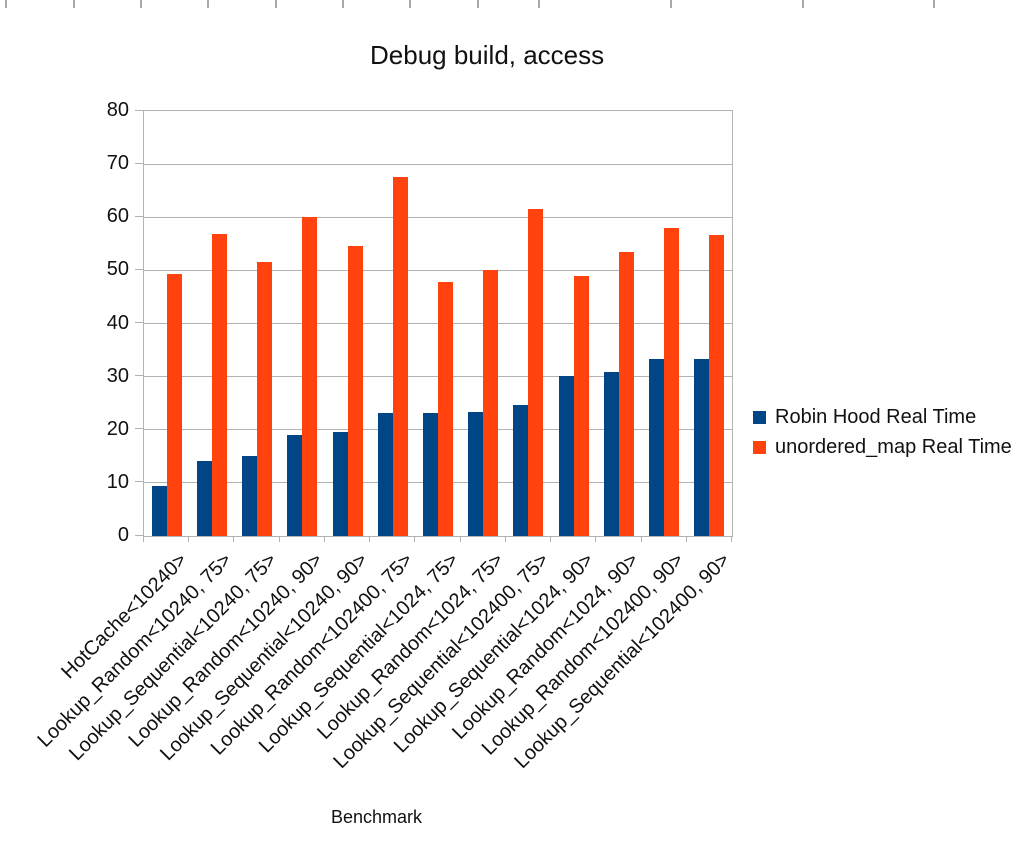 Image resolution: width=1026 pixels, height=845 pixels. What do you see at coordinates (117, 322) in the screenshot?
I see `y-axis-tick-label: 40` at bounding box center [117, 322].